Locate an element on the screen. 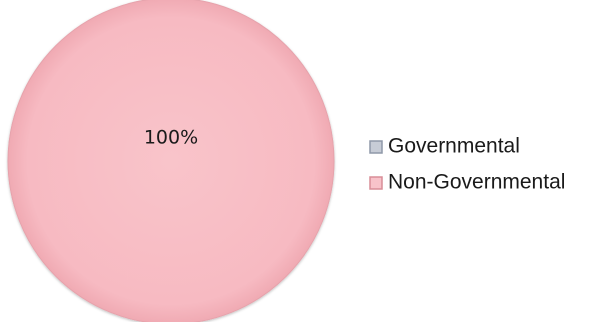 Image resolution: width=603 pixels, height=322 pixels. data-label-non-governmental: 100% is located at coordinates (171, 138).